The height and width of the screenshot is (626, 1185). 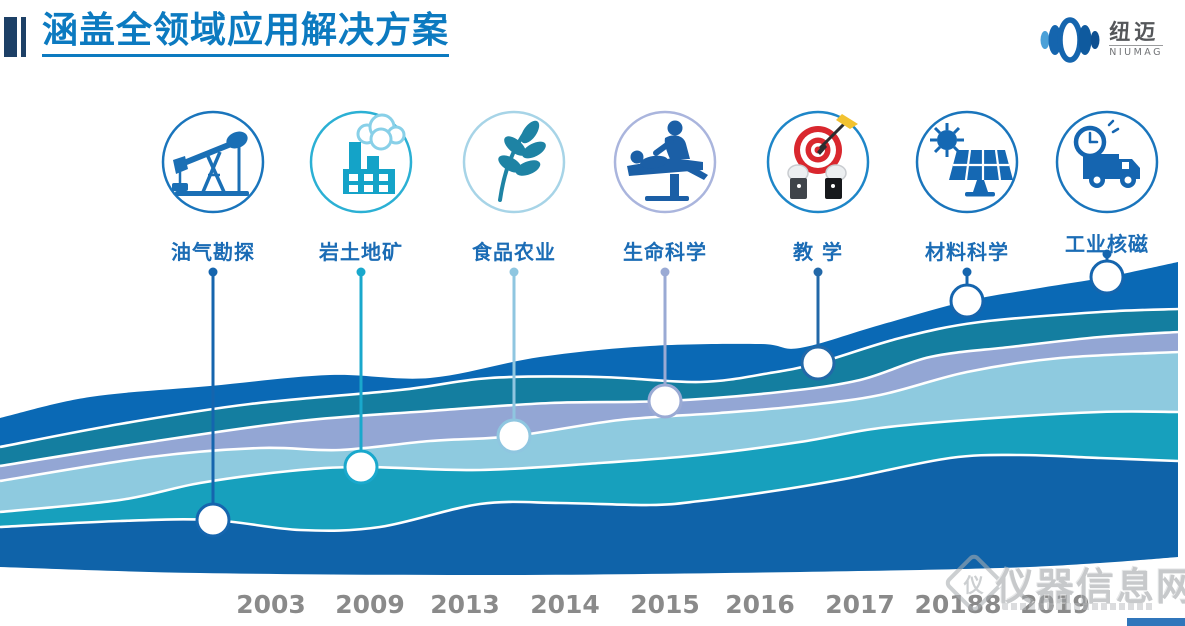 I want to click on medical-chair-icon, so click(x=665, y=162).